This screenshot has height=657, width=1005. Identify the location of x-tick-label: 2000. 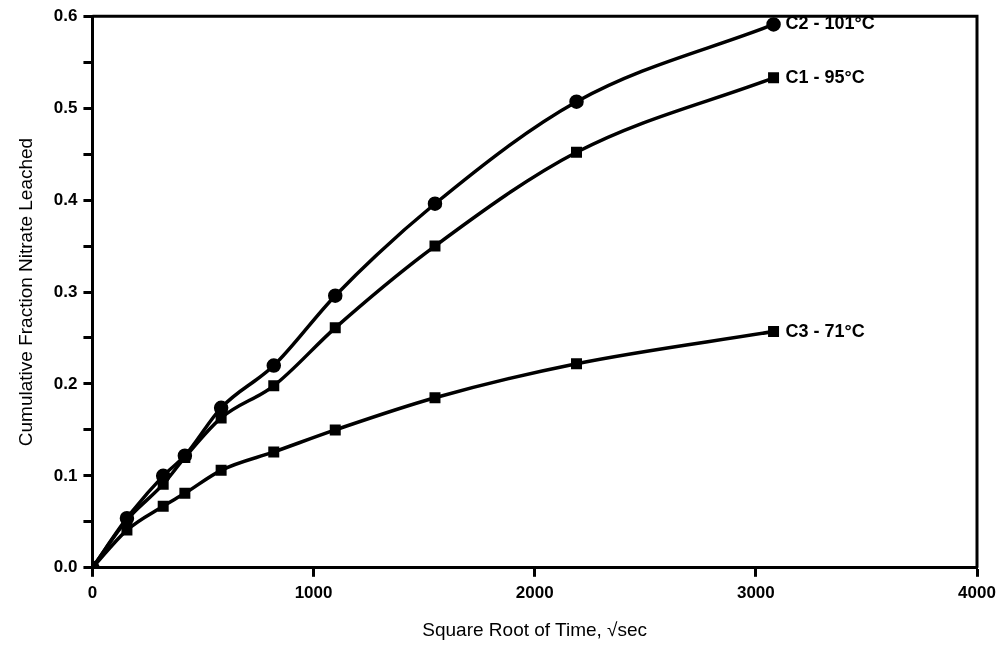
(534, 592).